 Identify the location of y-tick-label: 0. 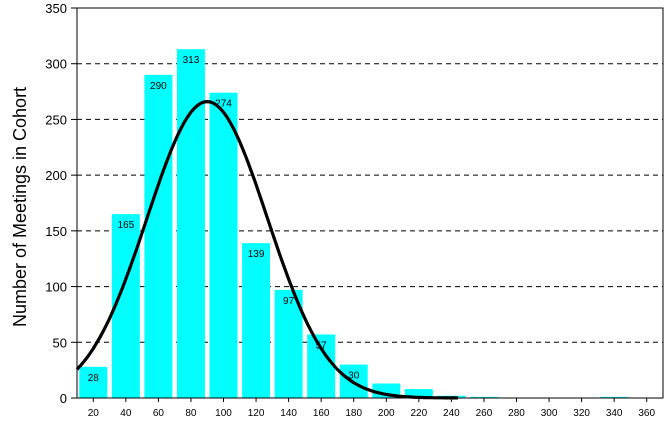
(63, 398).